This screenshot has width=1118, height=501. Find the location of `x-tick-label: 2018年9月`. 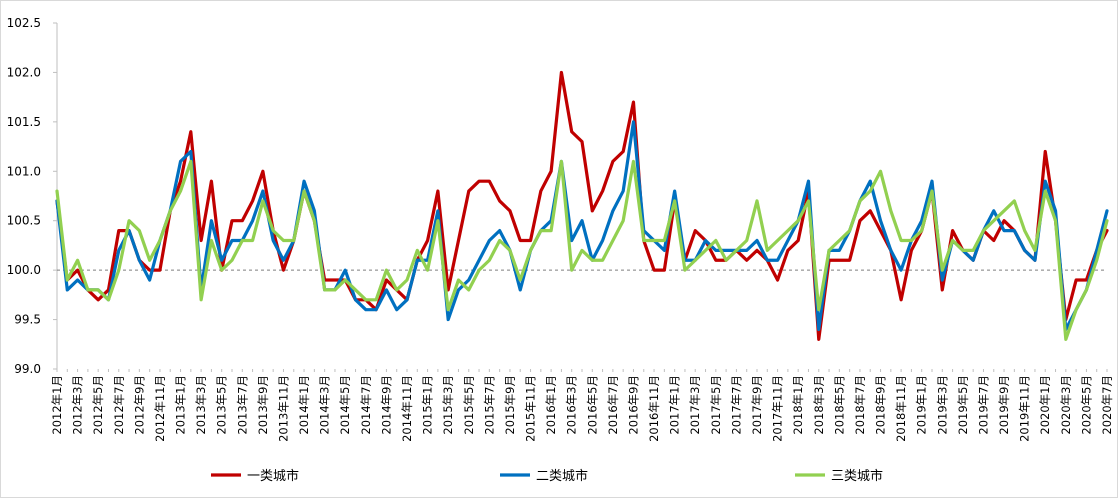

x-tick-label: 2018年9月 is located at coordinates (881, 405).